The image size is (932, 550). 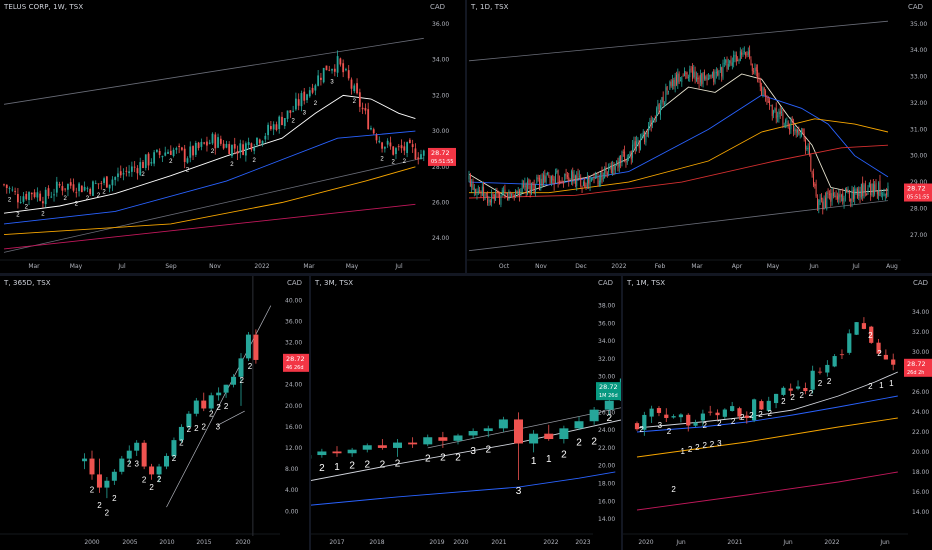 I want to click on y-tick-label: 33.00, so click(x=918, y=77).